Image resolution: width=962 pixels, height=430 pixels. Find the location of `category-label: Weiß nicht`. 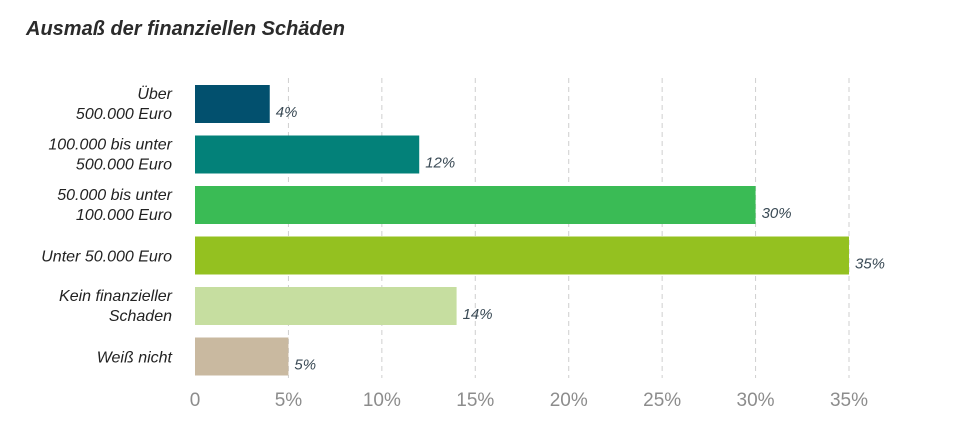

category-label: Weiß nicht is located at coordinates (135, 358).